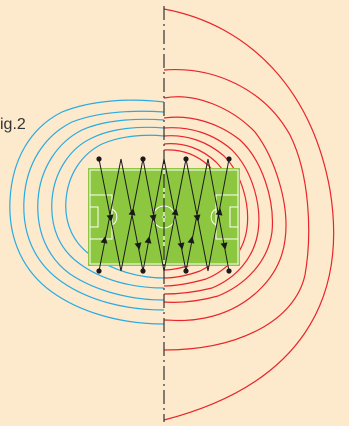  Describe the element at coordinates (164, 229) in the screenshot. I see `arrowheads` at that location.